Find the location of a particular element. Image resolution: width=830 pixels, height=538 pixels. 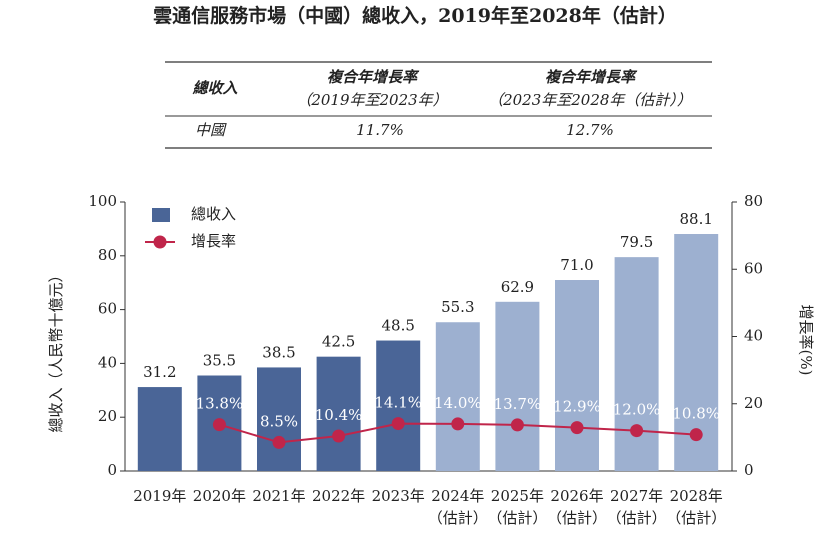

line-value-label: 10.4% is located at coordinates (339, 415).